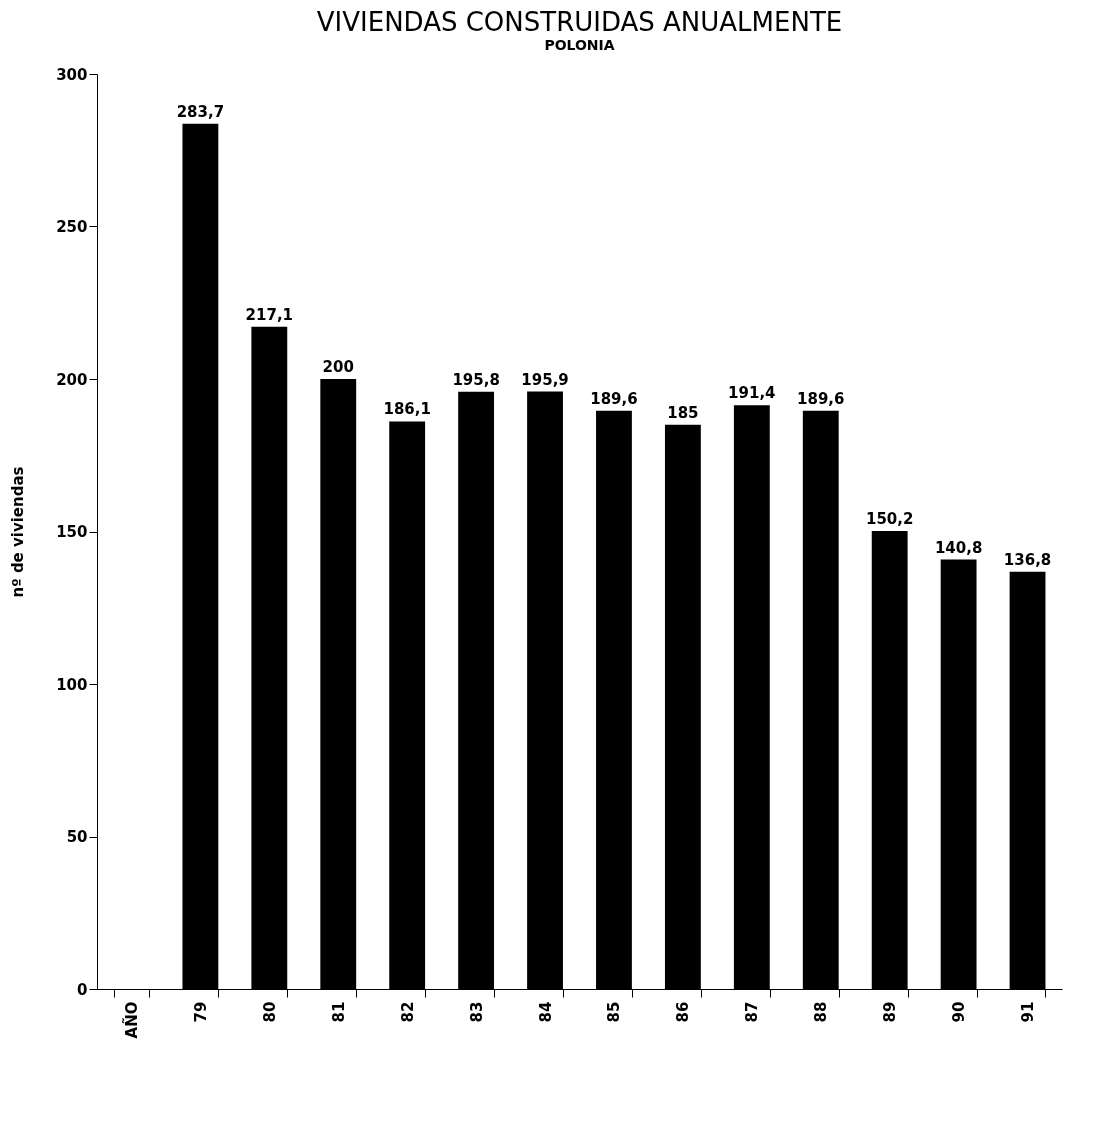 The width and height of the screenshot is (1095, 1131). What do you see at coordinates (131, 1020) in the screenshot?
I see `x-tick-label: AÑO` at bounding box center [131, 1020].